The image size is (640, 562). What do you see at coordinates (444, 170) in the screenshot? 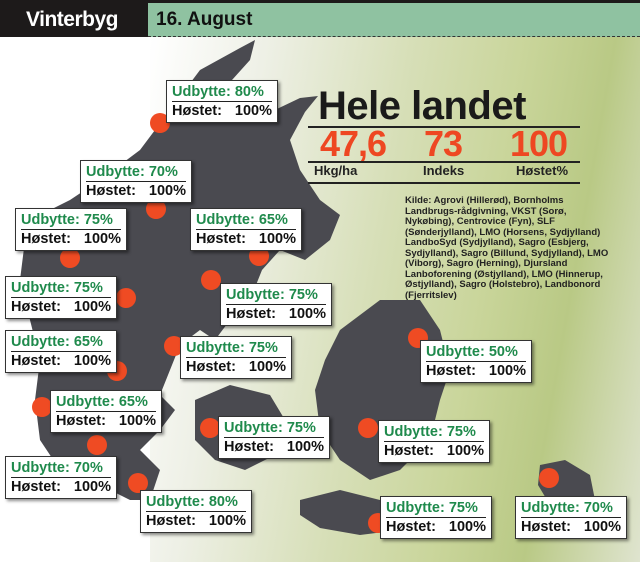
I see `national-index-label: Indeks` at bounding box center [444, 170].